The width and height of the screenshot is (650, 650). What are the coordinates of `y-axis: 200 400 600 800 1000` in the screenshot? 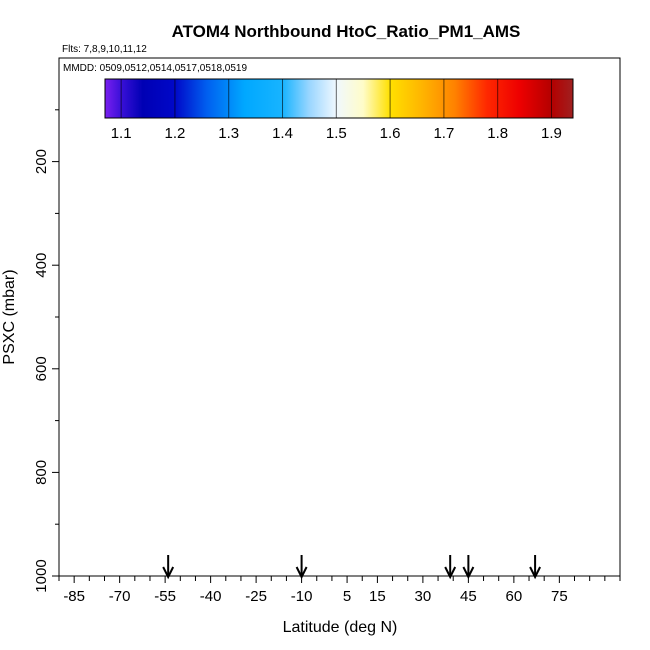 It's located at (46, 351).